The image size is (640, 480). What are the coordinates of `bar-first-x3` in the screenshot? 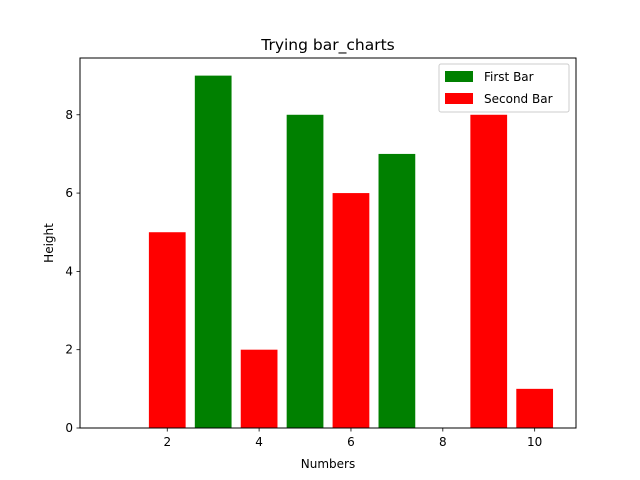 It's located at (213, 251).